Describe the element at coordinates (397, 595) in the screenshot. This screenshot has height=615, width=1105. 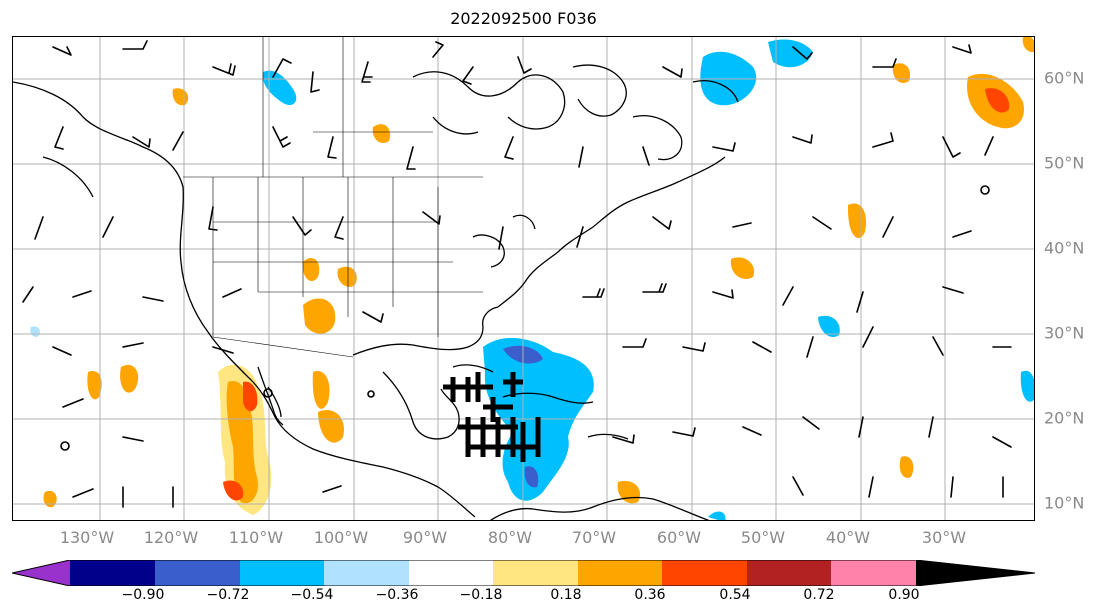
I see `colorbar-tick: −0.36` at that location.